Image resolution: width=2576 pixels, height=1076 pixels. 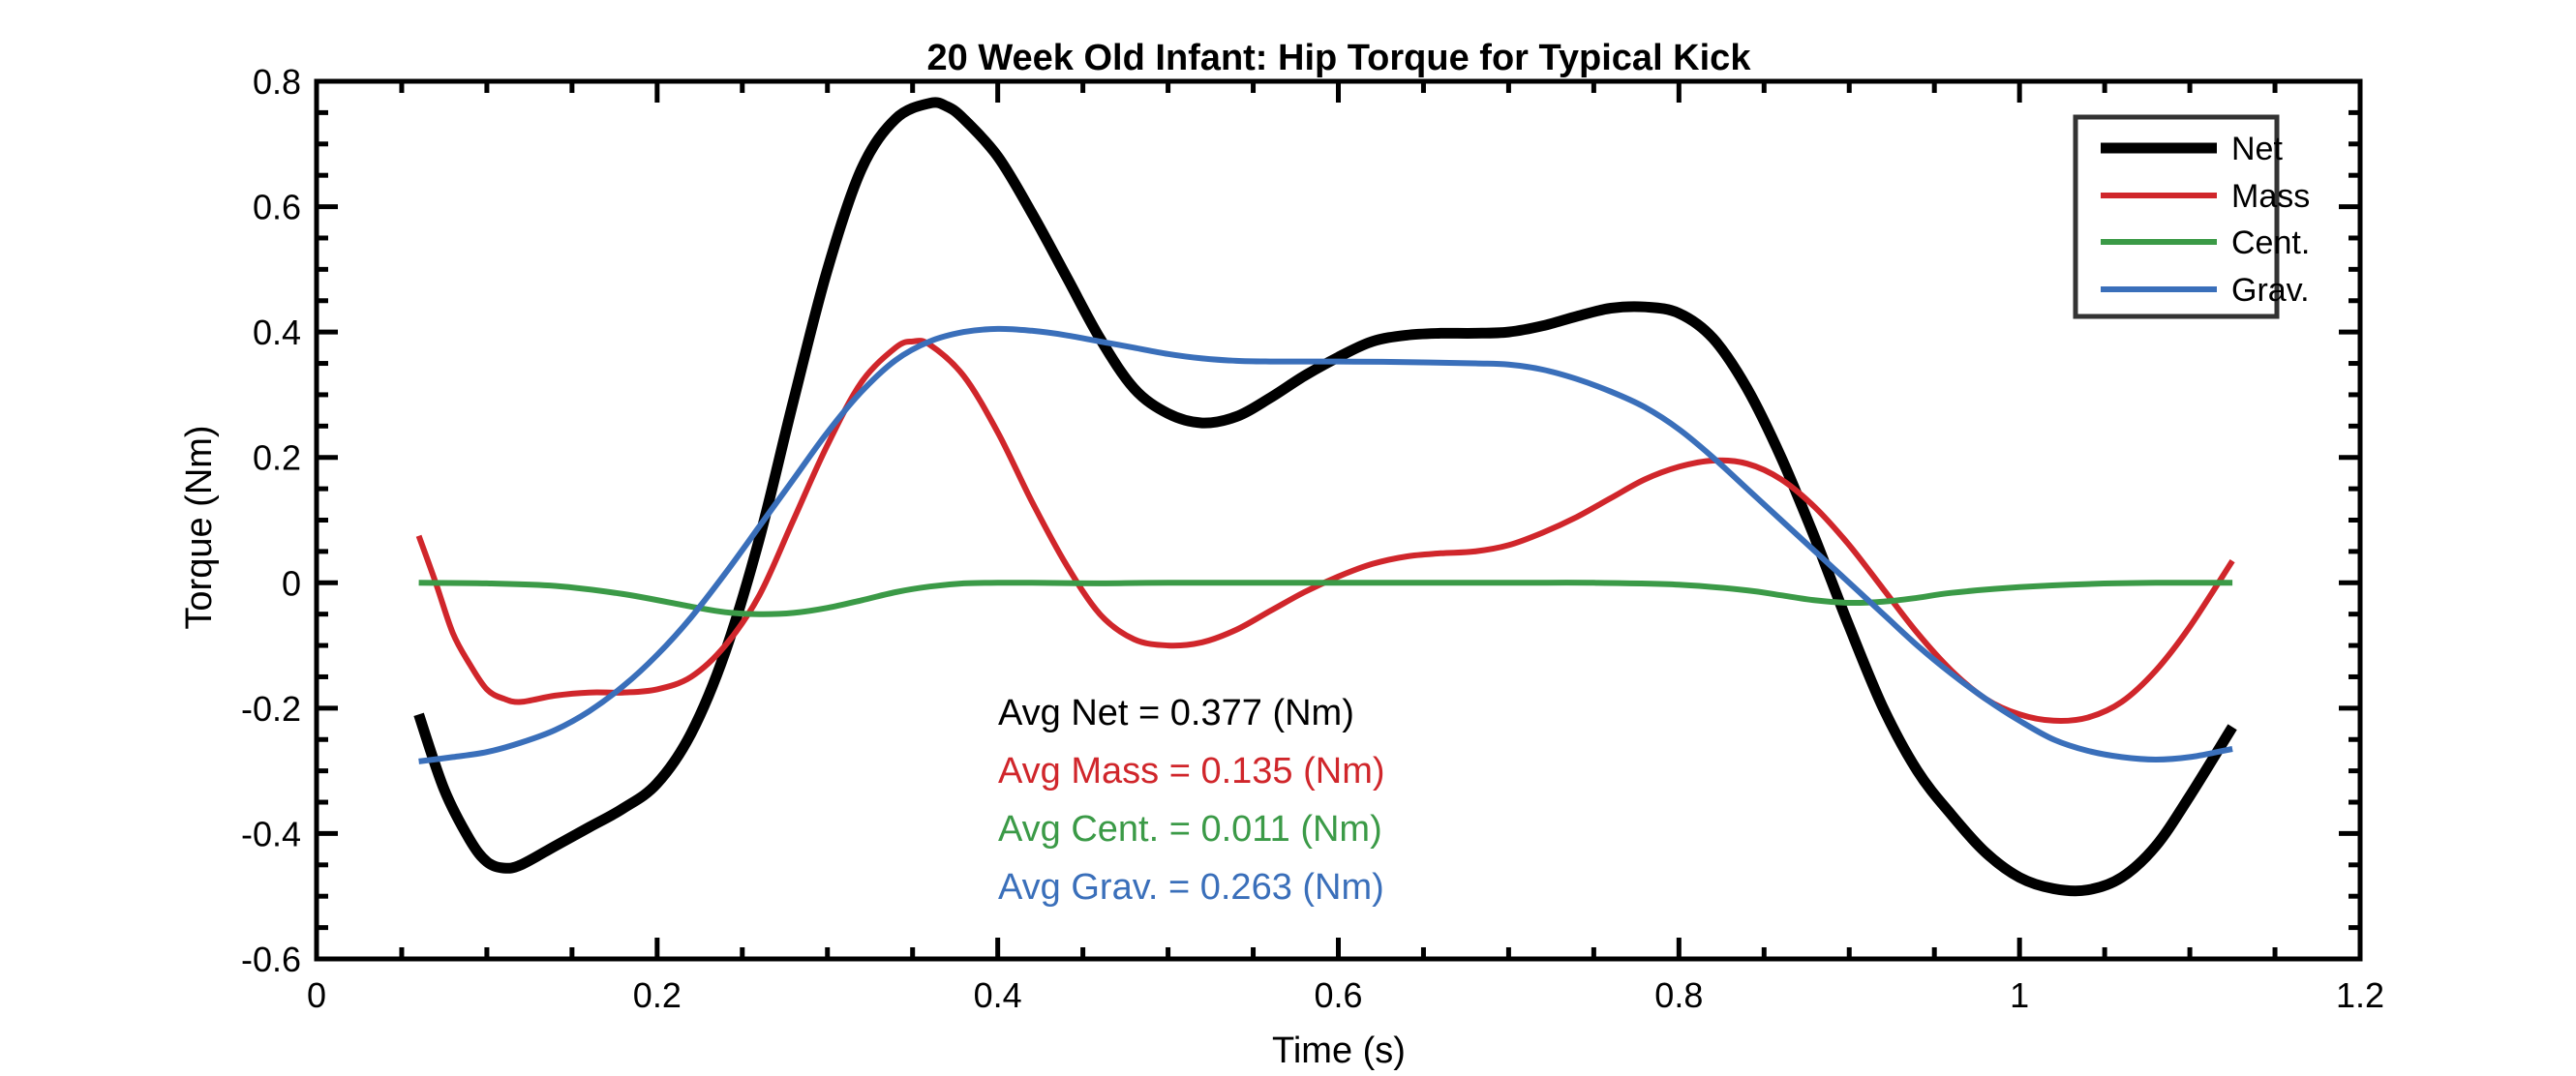 What do you see at coordinates (277, 207) in the screenshot?
I see `y-tick-label: 0.6` at bounding box center [277, 207].